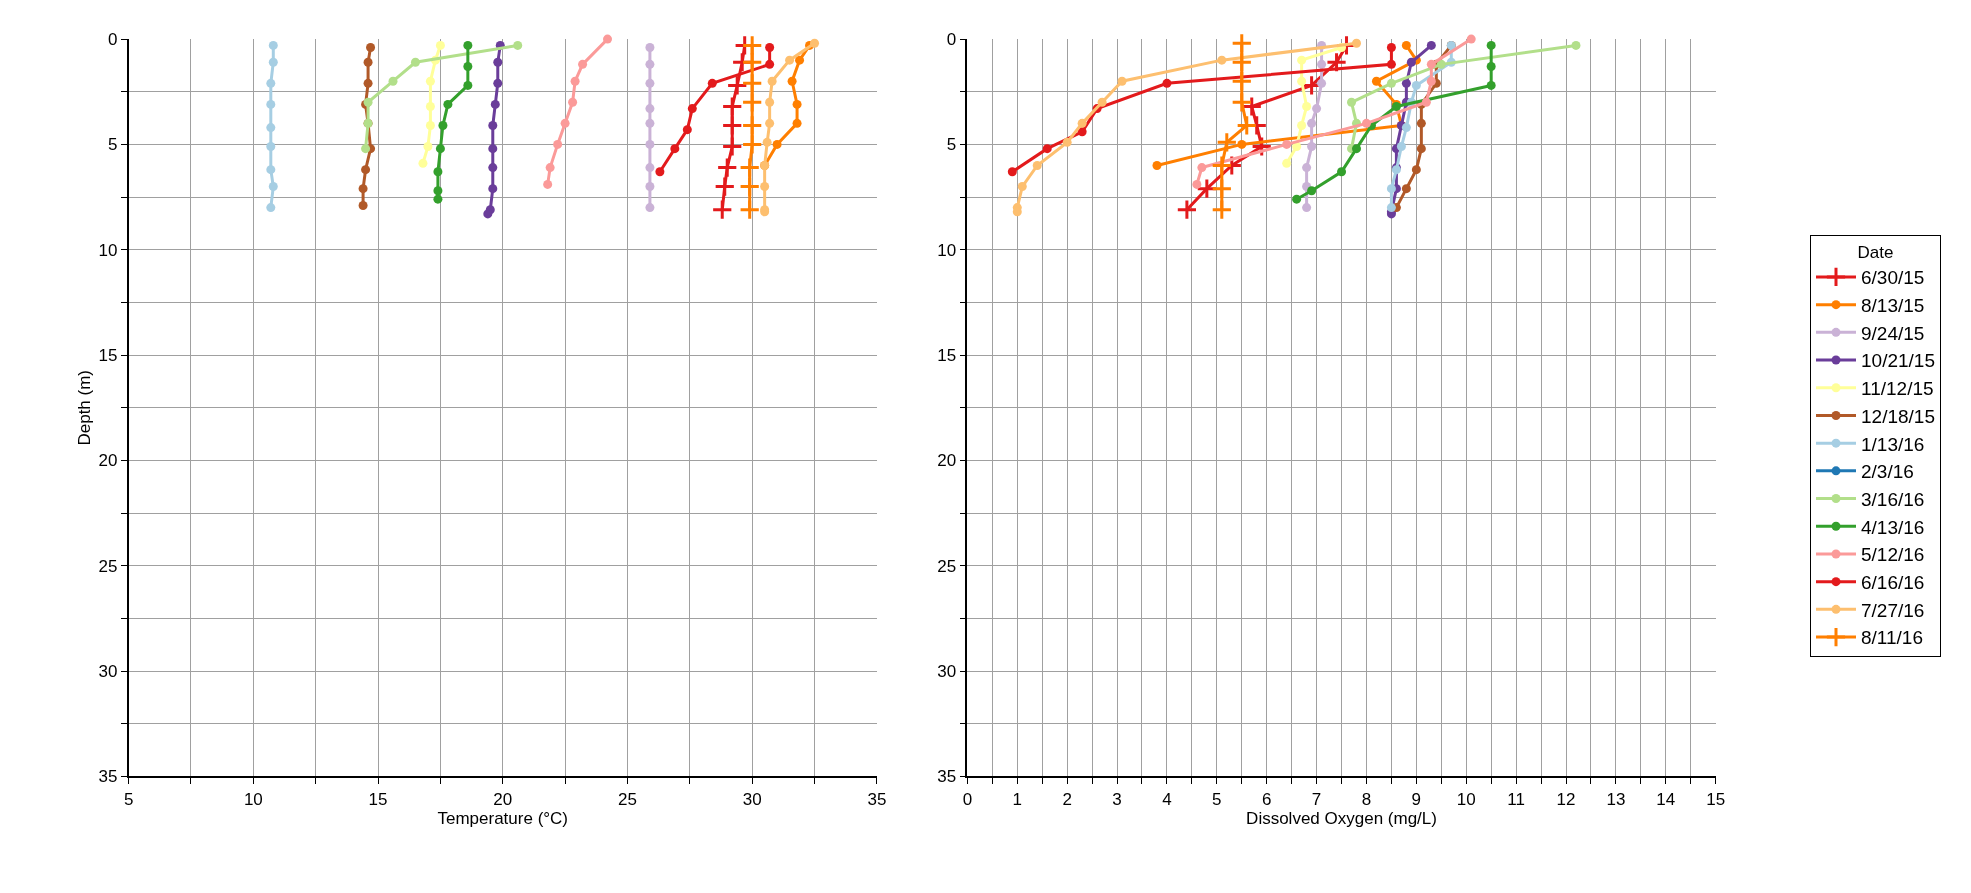 Image resolution: width=1971 pixels, height=893 pixels. Describe the element at coordinates (627, 799) in the screenshot. I see `x-tick-label: 25` at that location.